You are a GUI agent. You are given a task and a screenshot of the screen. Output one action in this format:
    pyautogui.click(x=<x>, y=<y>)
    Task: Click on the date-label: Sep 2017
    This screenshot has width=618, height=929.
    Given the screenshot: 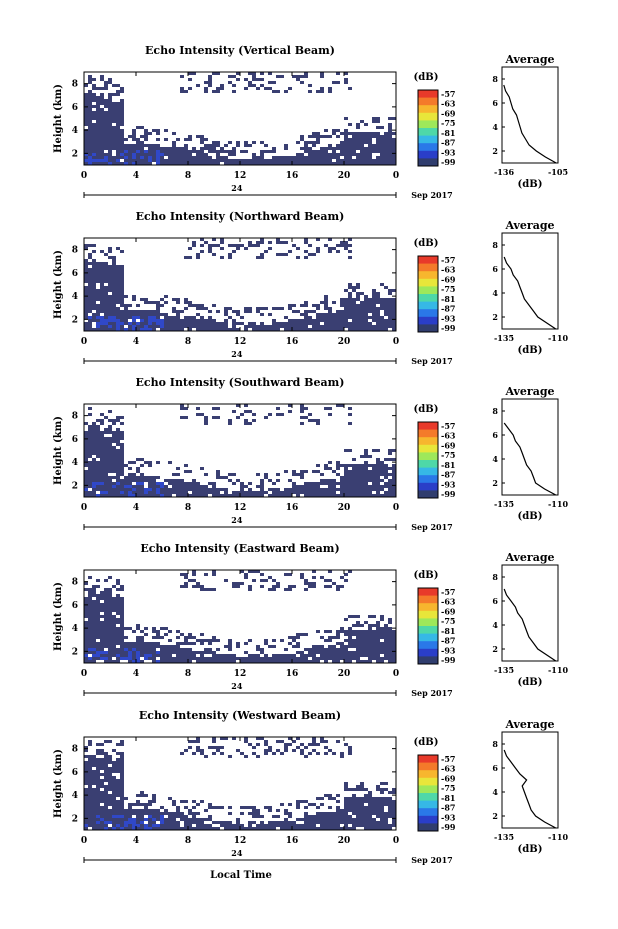 What is the action you would take?
    pyautogui.click(x=432, y=527)
    